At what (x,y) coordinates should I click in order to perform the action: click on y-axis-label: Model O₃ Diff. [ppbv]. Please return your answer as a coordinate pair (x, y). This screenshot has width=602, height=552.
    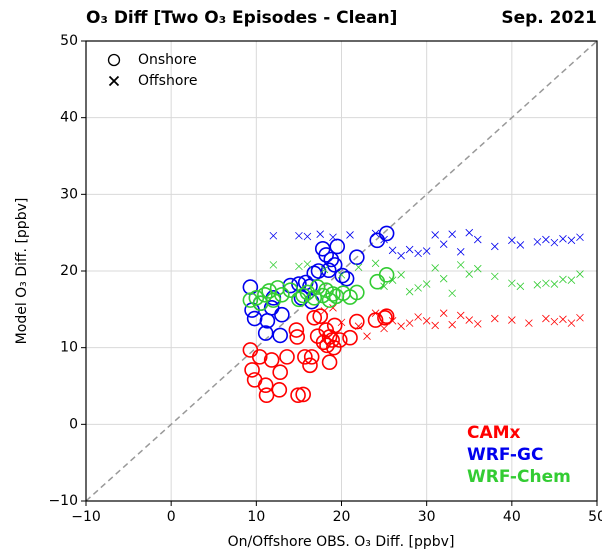
    Looking at the image, I should click on (22, 271).